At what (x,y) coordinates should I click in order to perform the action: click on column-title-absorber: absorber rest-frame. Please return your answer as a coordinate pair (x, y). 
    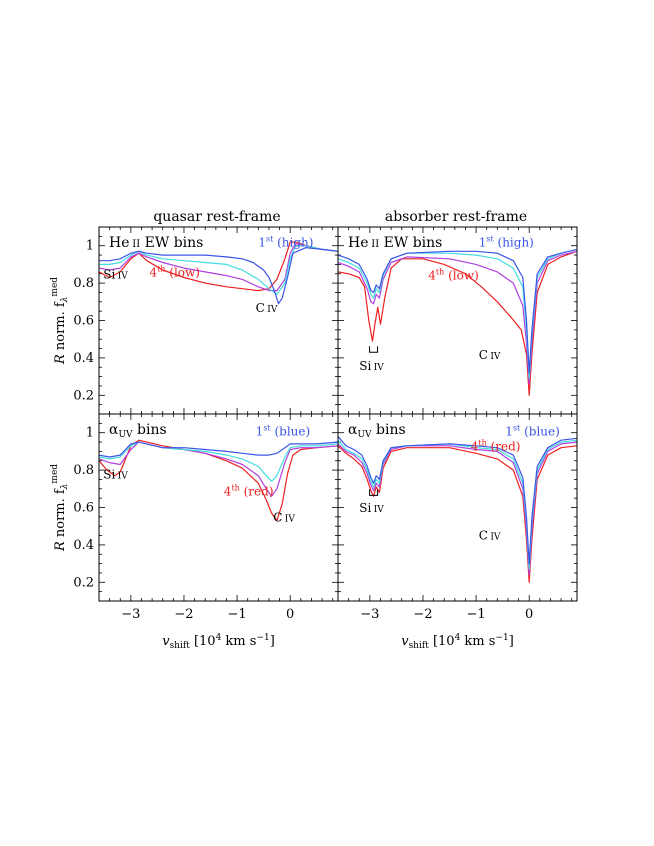
    Looking at the image, I should click on (456, 217).